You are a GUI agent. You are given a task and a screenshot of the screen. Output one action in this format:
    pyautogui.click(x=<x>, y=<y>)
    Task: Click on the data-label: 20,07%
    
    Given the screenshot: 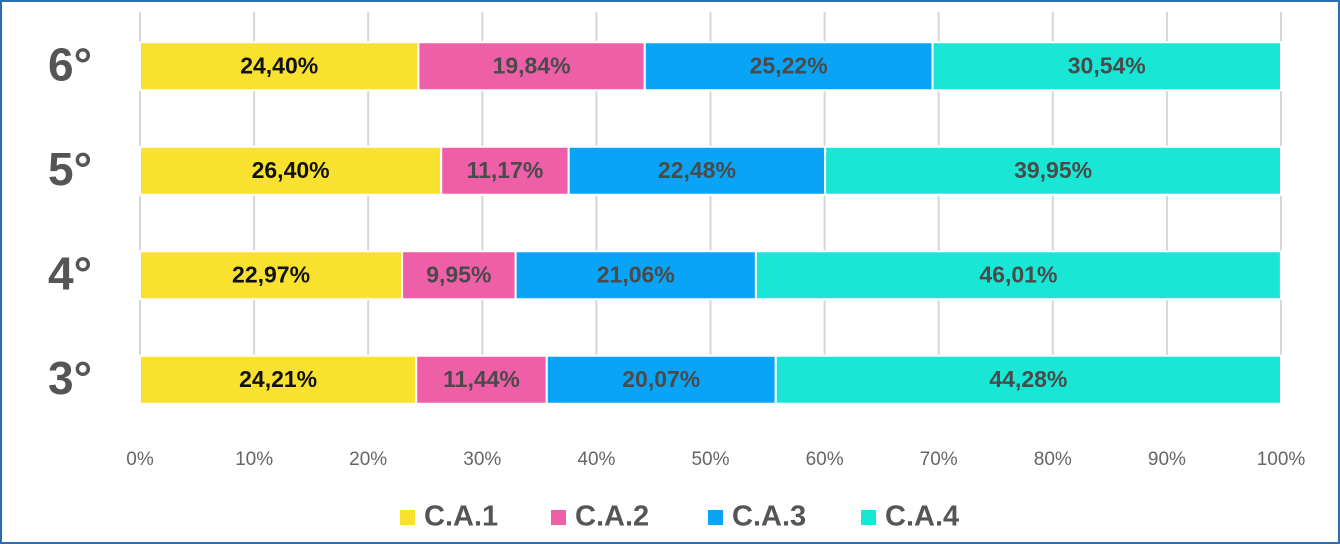 What is the action you would take?
    pyautogui.click(x=661, y=379)
    